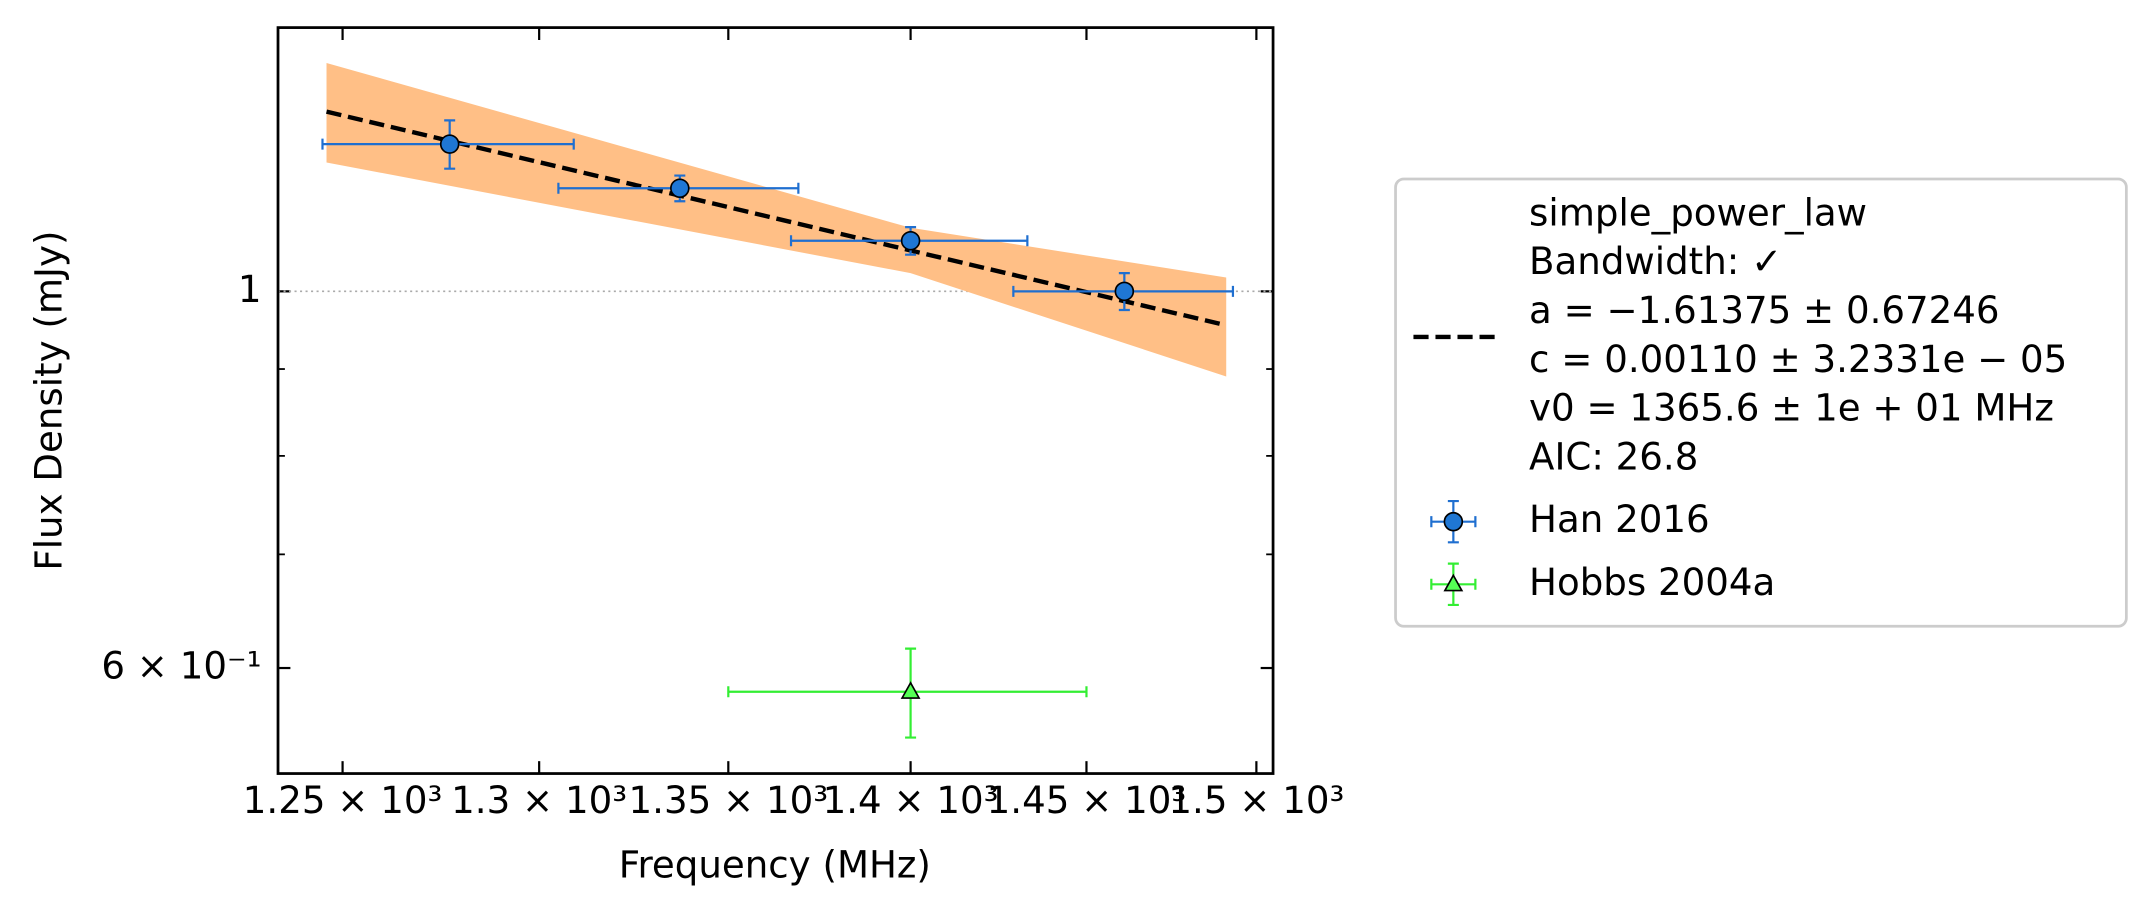 Image resolution: width=2147 pixels, height=914 pixels. I want to click on legend-label: AIC: 26.8, so click(1613, 457).